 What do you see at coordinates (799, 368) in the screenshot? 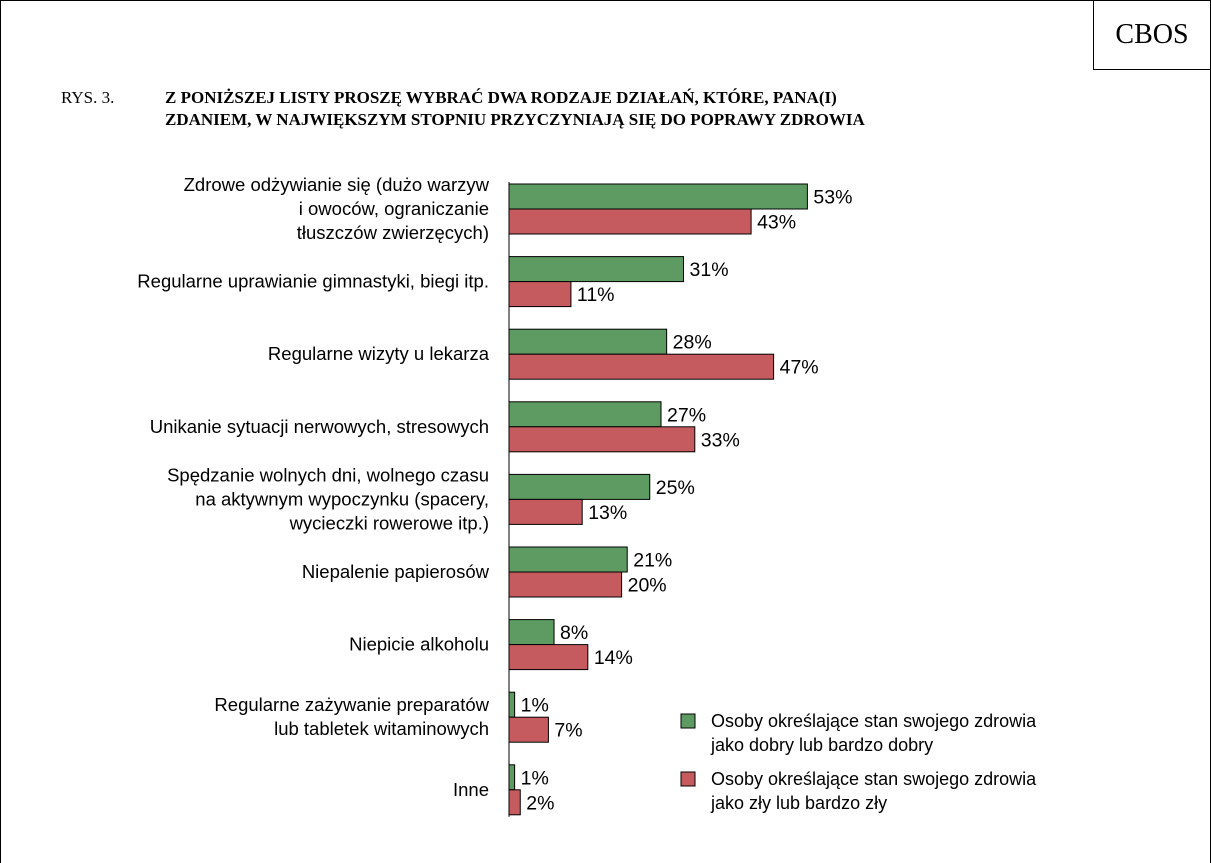
I see `data-label: 47%` at bounding box center [799, 368].